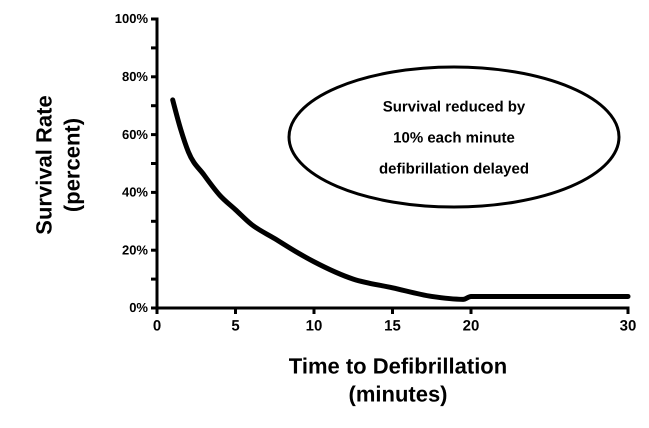  I want to click on y-axis-title: Survival Rate (percent), so click(58, 165).